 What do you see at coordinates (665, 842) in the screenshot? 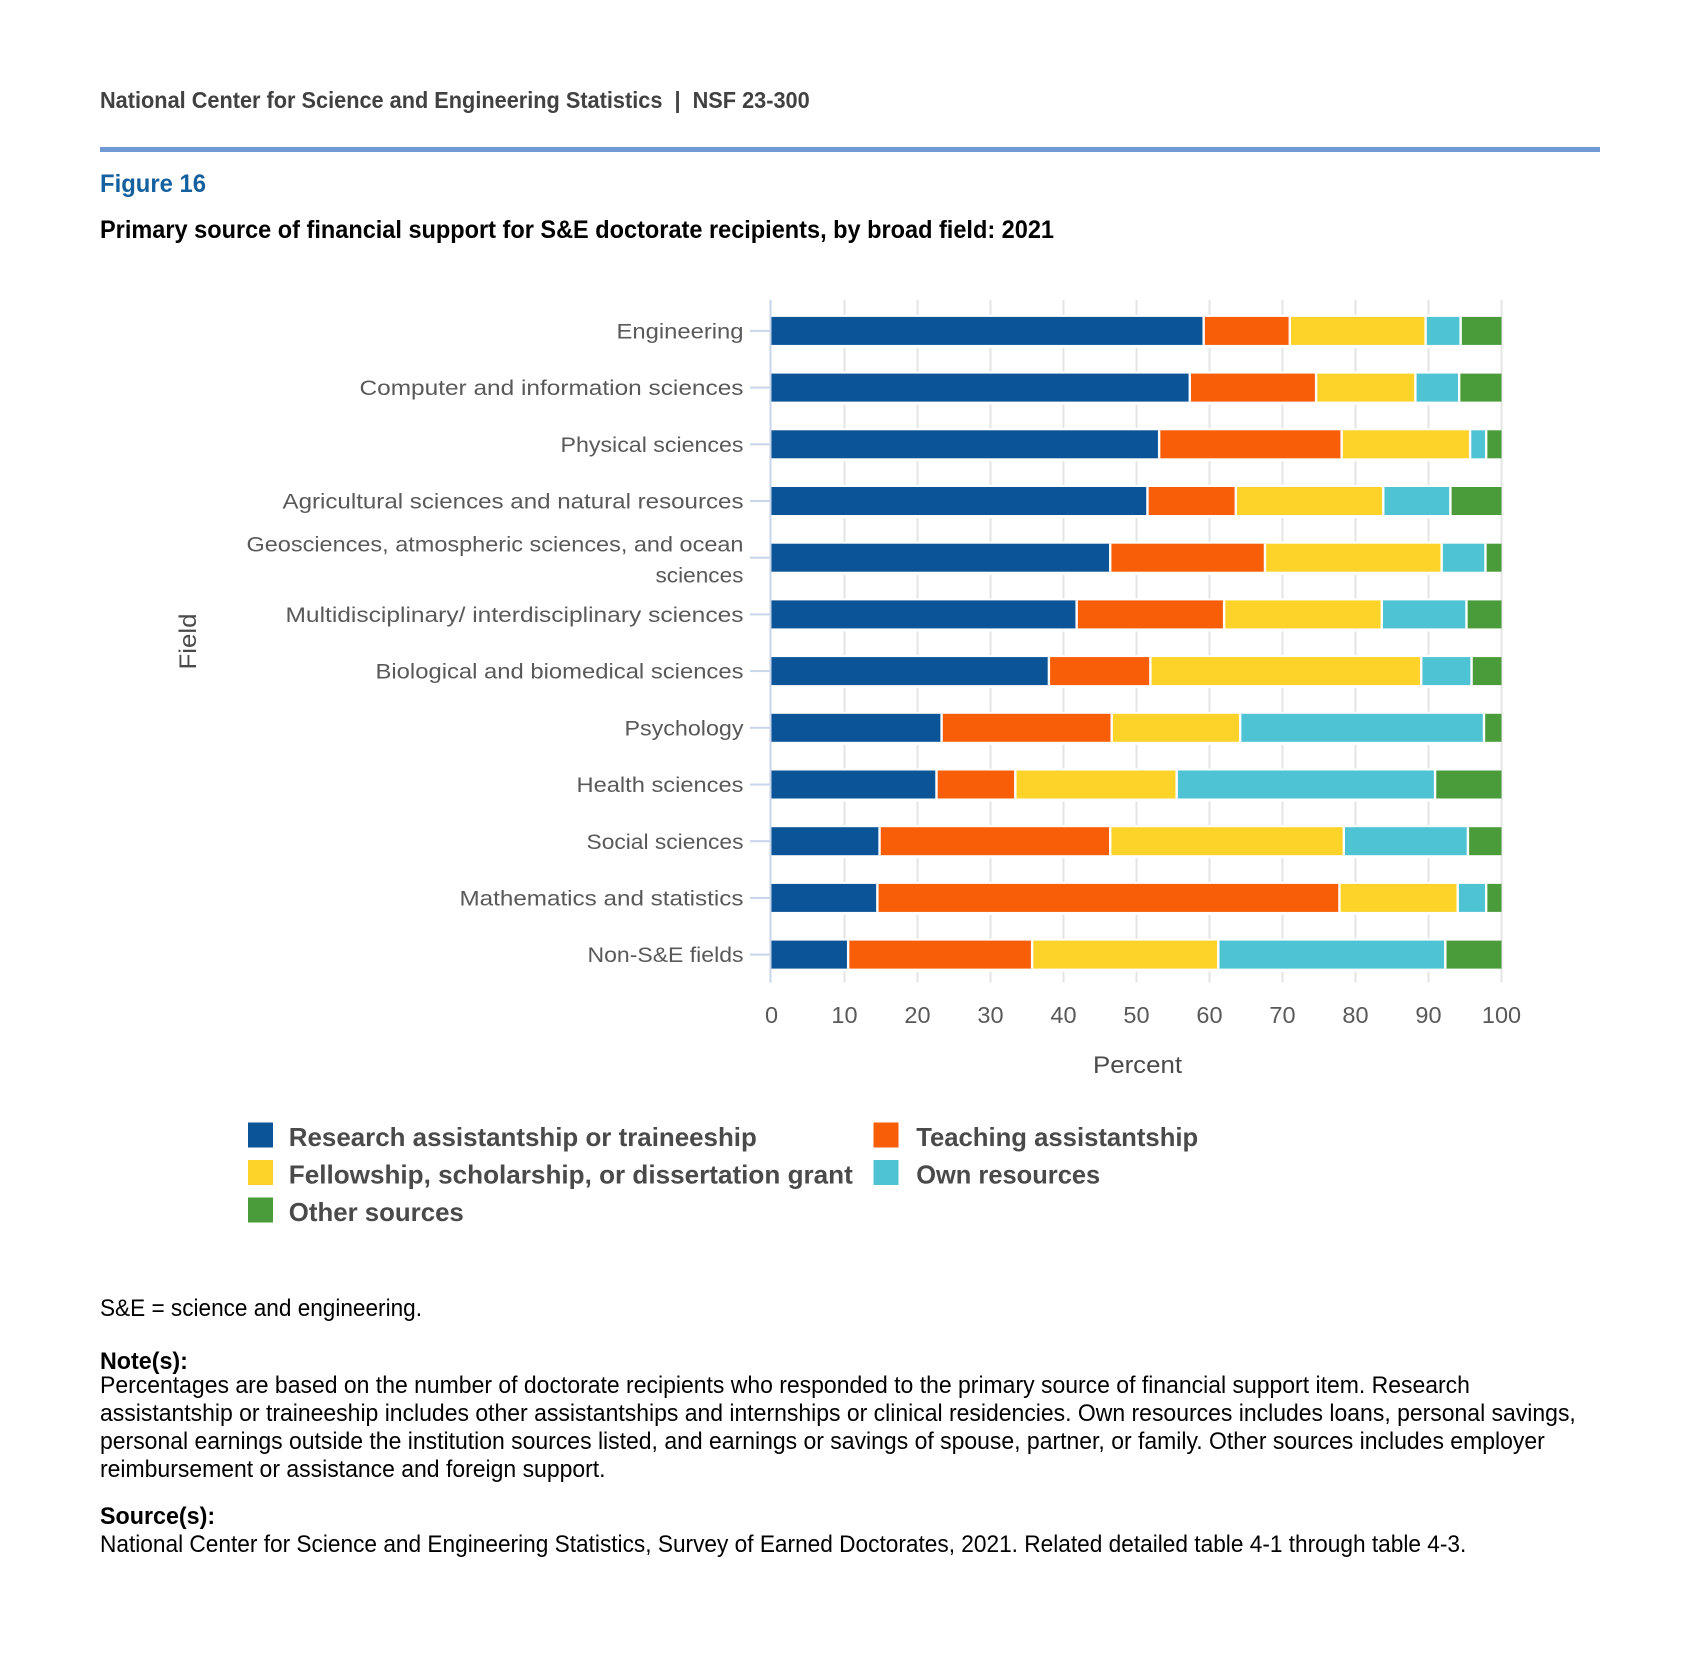
I see `svg-text: Social sciences` at bounding box center [665, 842].